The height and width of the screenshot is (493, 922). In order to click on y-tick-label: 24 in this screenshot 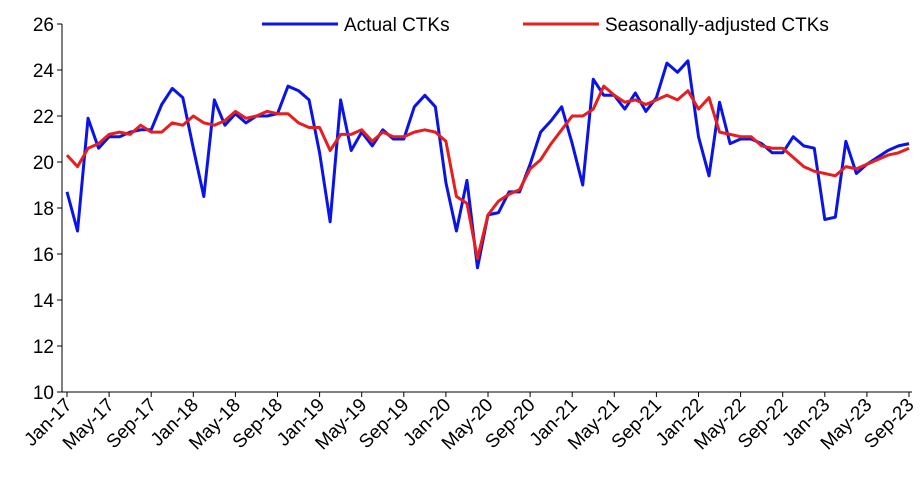, I will do `click(44, 71)`.